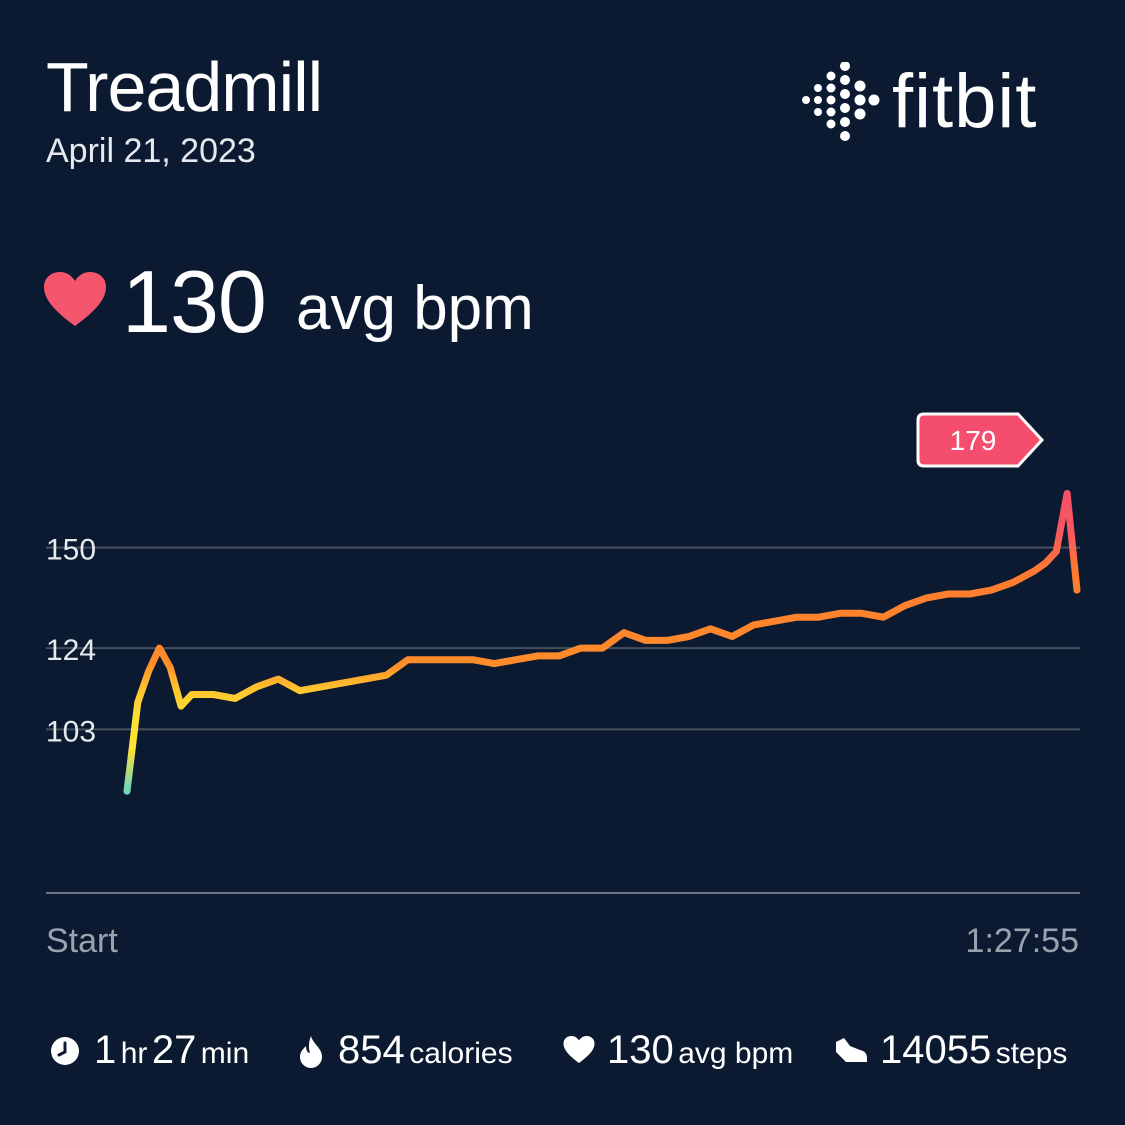 The image size is (1125, 1125). I want to click on avg-bpm-unit: avg bpm, so click(415, 308).